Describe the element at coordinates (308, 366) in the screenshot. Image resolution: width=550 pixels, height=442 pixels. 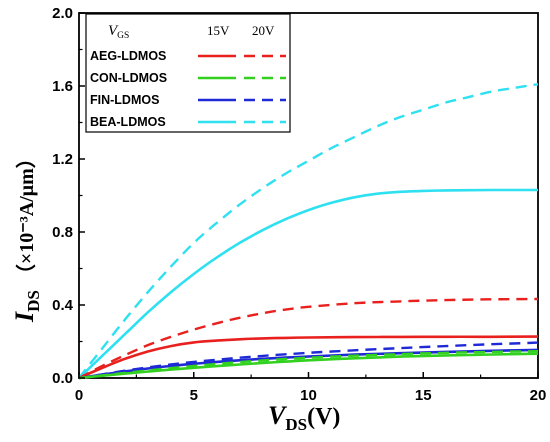
I see `series-line-con-ldmos-15v` at that location.